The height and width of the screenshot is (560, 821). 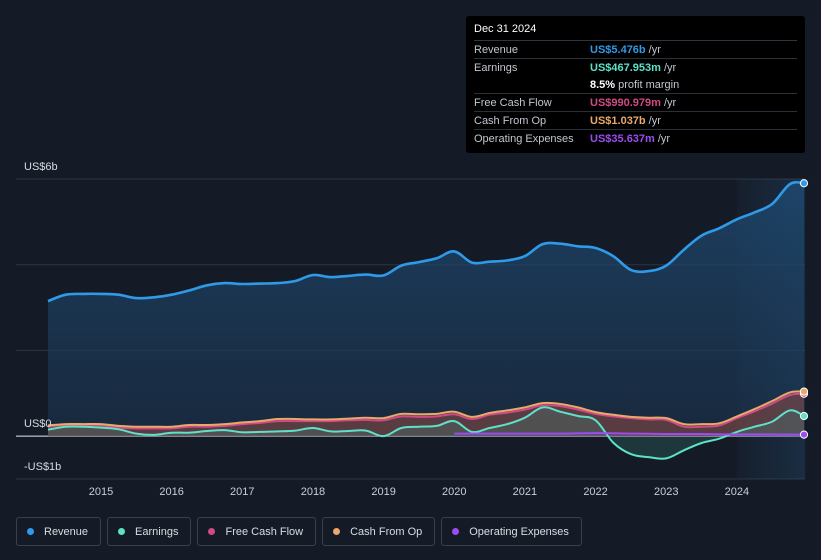 I want to click on legend-item-revenue: Revenue, so click(x=59, y=531).